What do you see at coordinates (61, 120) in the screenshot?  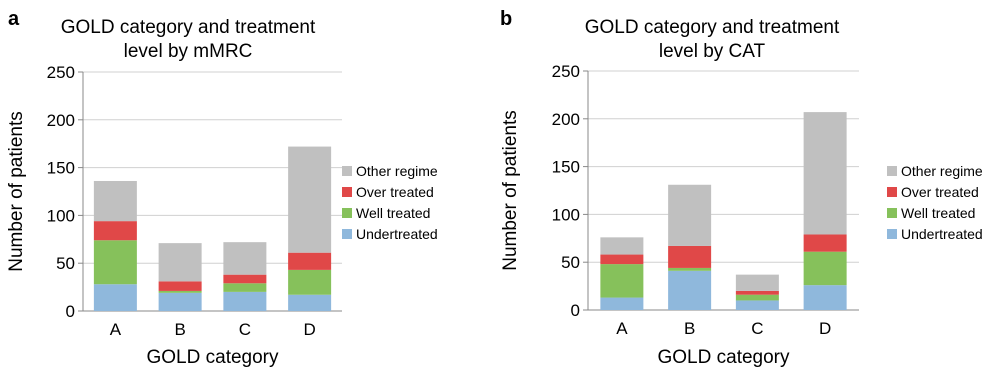 I see `y-tick-label-a-4: 200` at bounding box center [61, 120].